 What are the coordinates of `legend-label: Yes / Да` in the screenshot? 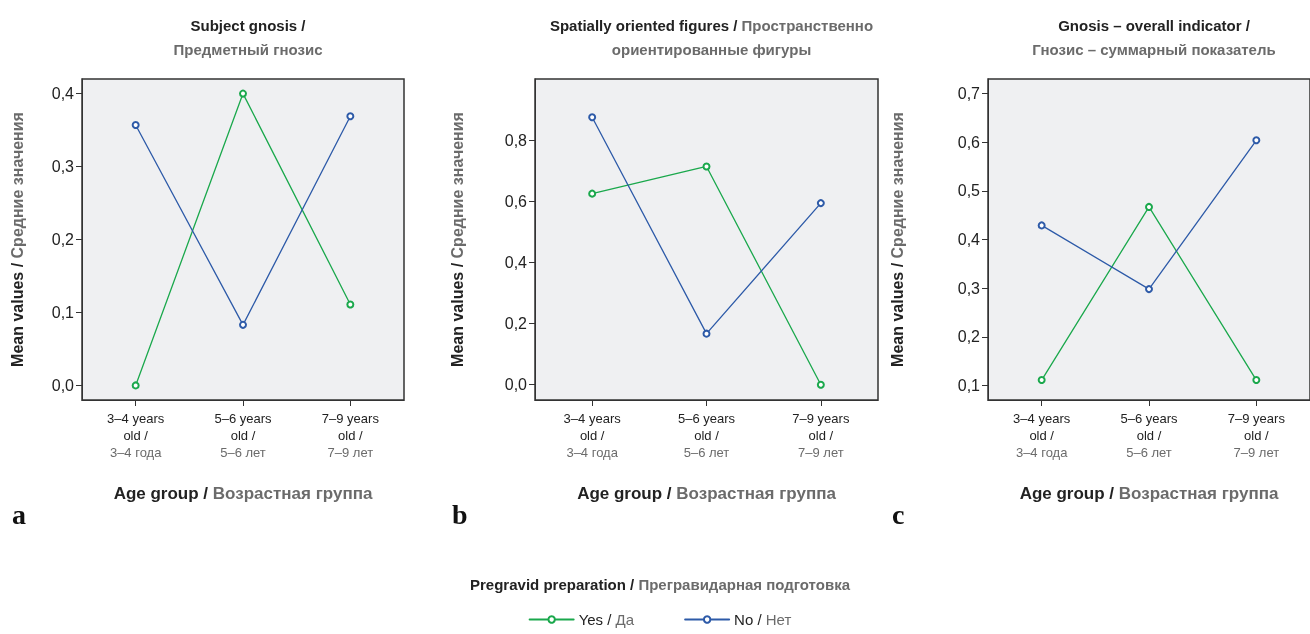 It's located at (606, 619).